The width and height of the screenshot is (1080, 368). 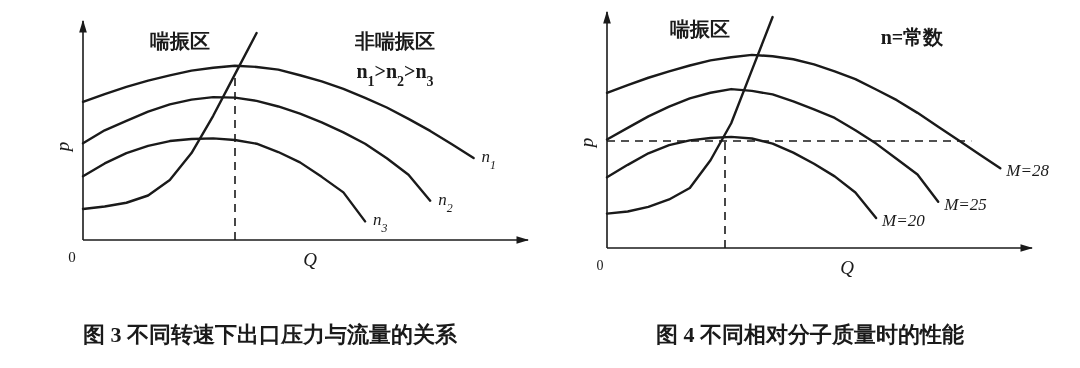 What do you see at coordinates (903, 220) in the screenshot?
I see `series-label: M=20` at bounding box center [903, 220].